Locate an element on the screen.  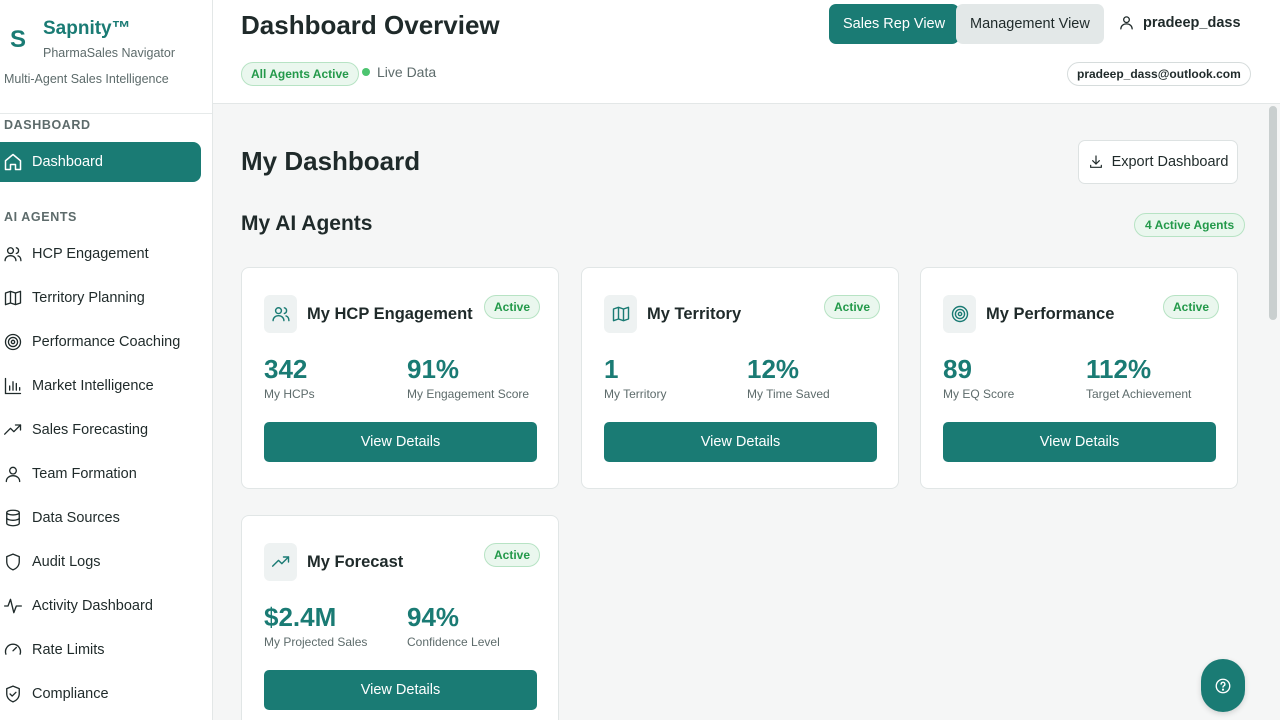
map-icon is located at coordinates (13, 298).